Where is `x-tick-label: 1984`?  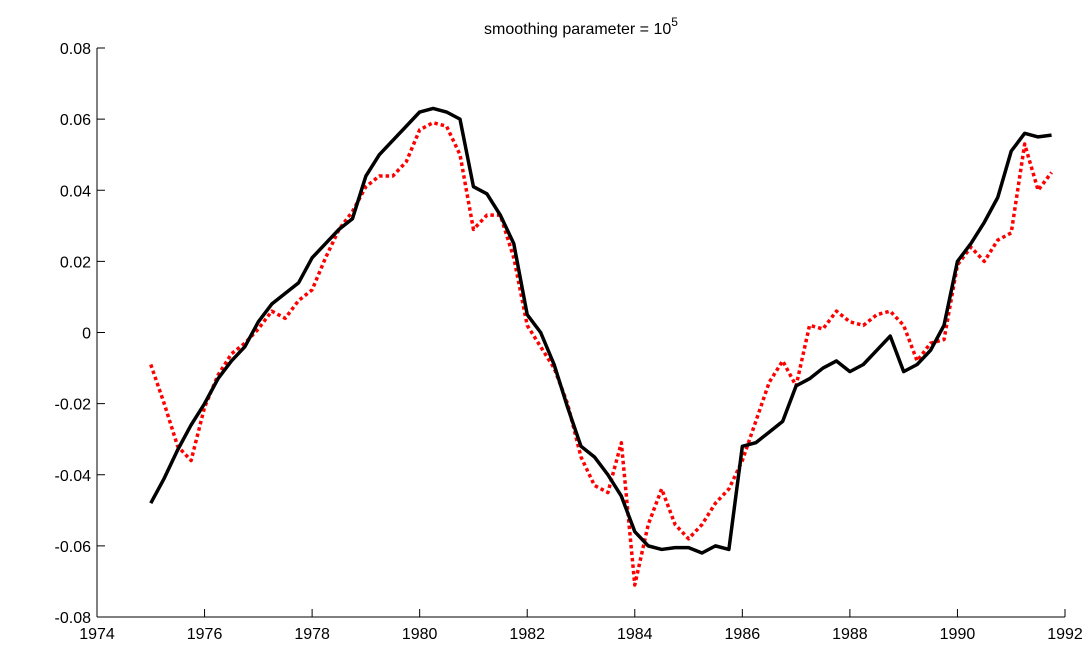
x-tick-label: 1984 is located at coordinates (635, 634).